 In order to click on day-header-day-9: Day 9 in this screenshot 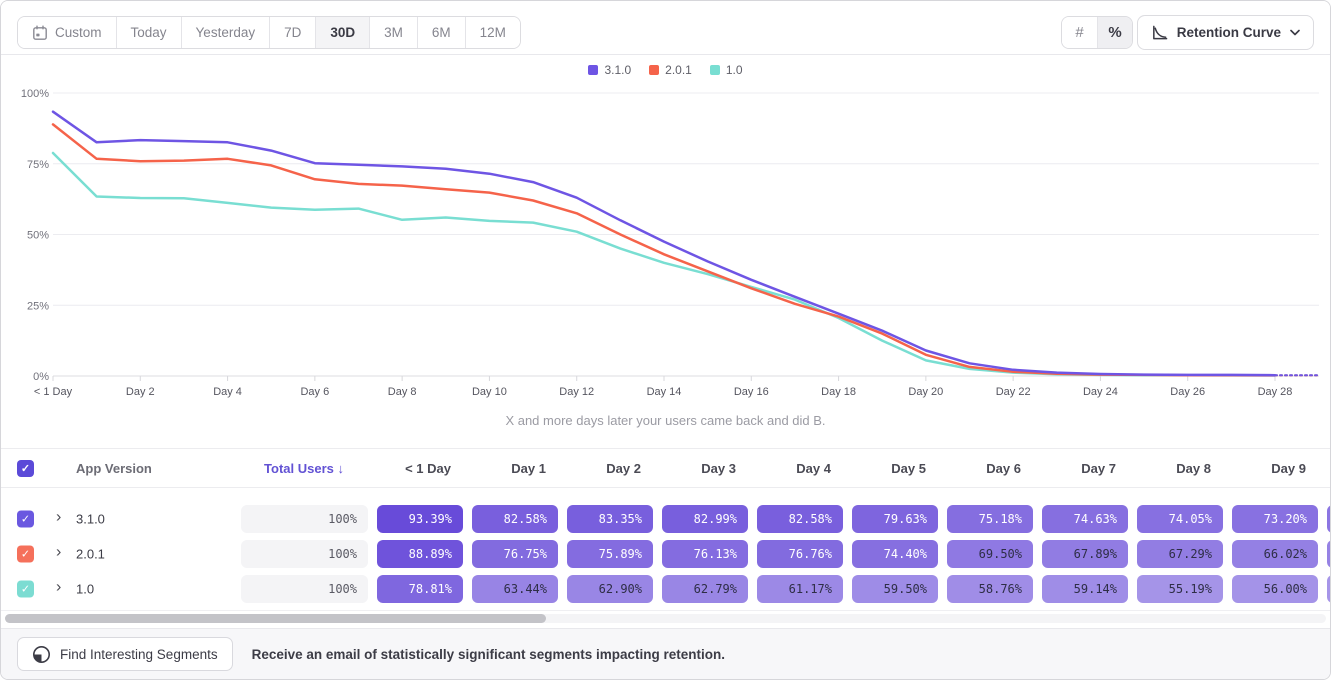, I will do `click(1288, 468)`.